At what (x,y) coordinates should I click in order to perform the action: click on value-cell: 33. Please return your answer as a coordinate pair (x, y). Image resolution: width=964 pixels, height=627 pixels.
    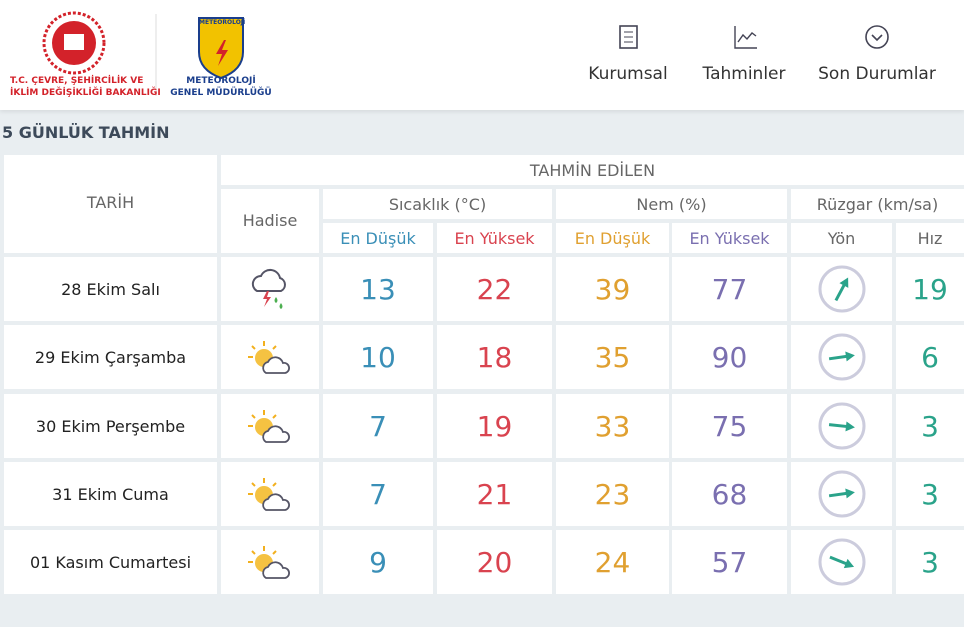
    Looking at the image, I should click on (612, 426).